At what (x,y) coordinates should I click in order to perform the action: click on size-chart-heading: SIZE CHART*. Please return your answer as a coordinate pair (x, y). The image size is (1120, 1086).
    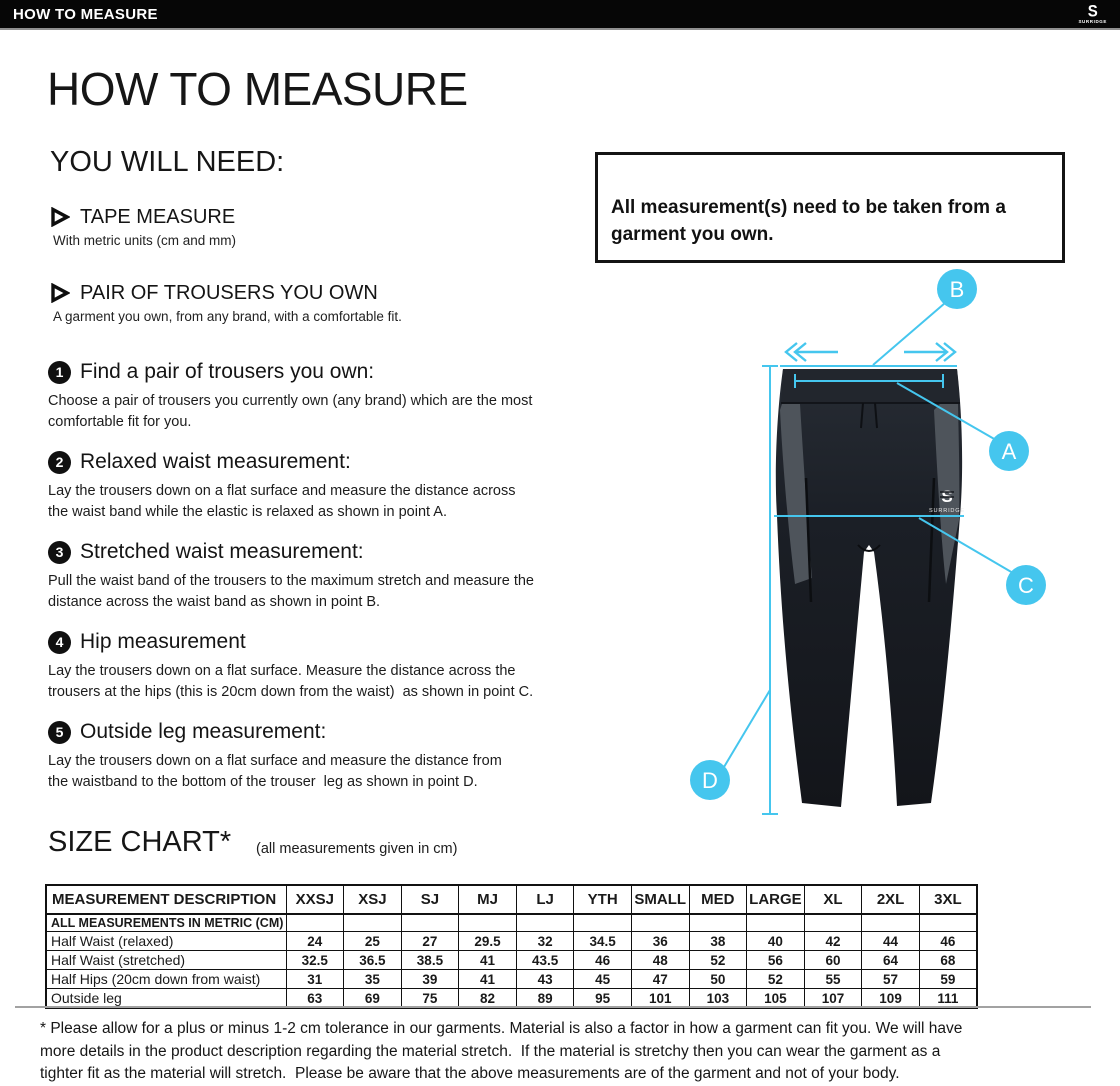
    Looking at the image, I should click on (140, 842).